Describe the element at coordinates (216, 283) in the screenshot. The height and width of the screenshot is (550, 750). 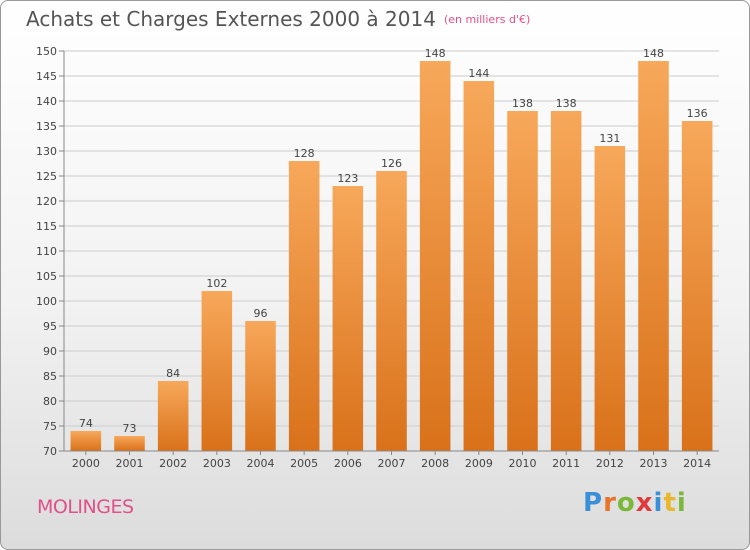
I see `bar-value-label: 102` at that location.